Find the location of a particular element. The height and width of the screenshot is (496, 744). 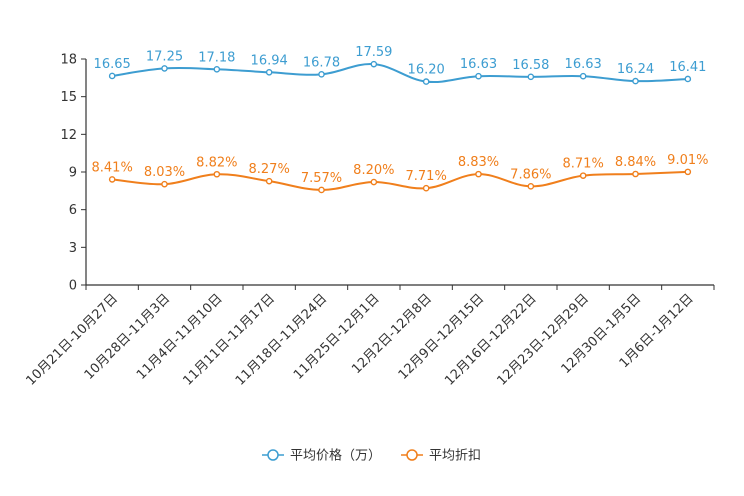

data-label: 16.94 is located at coordinates (269, 60).